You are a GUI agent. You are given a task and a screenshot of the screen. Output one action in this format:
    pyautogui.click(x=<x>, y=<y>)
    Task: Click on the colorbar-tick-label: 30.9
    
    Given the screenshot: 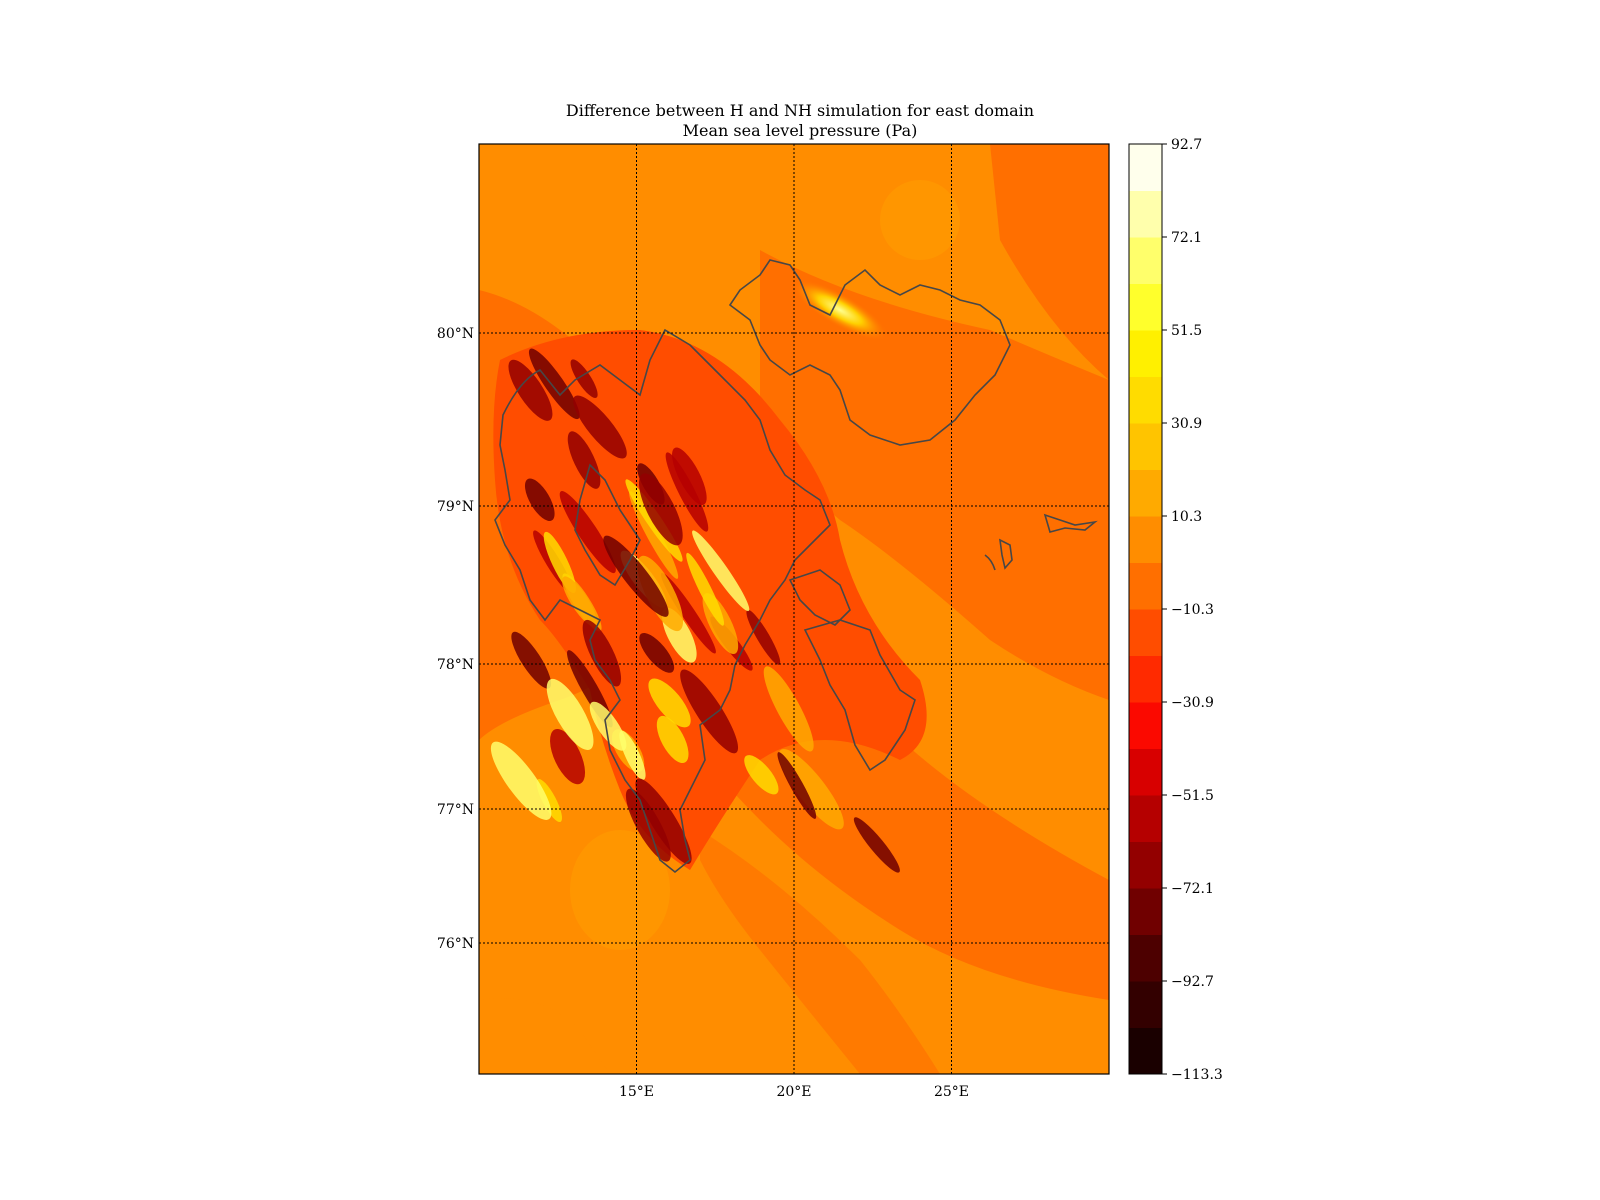 What is the action you would take?
    pyautogui.click(x=1186, y=424)
    